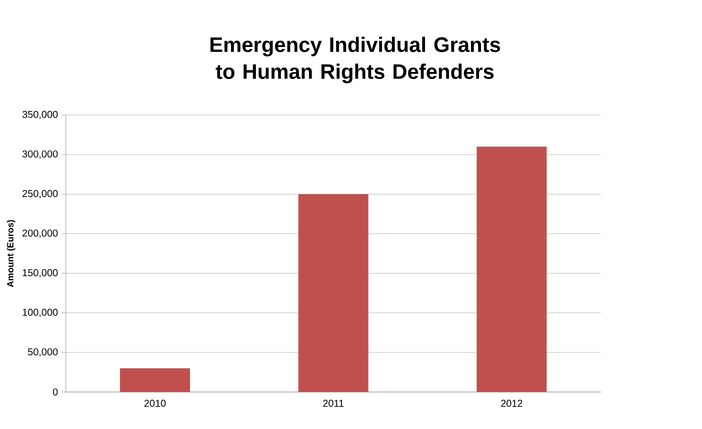 This screenshot has width=702, height=429. What do you see at coordinates (355, 60) in the screenshot?
I see `chart-title: Emergency Individual Grants to Human Rights Defenders` at bounding box center [355, 60].